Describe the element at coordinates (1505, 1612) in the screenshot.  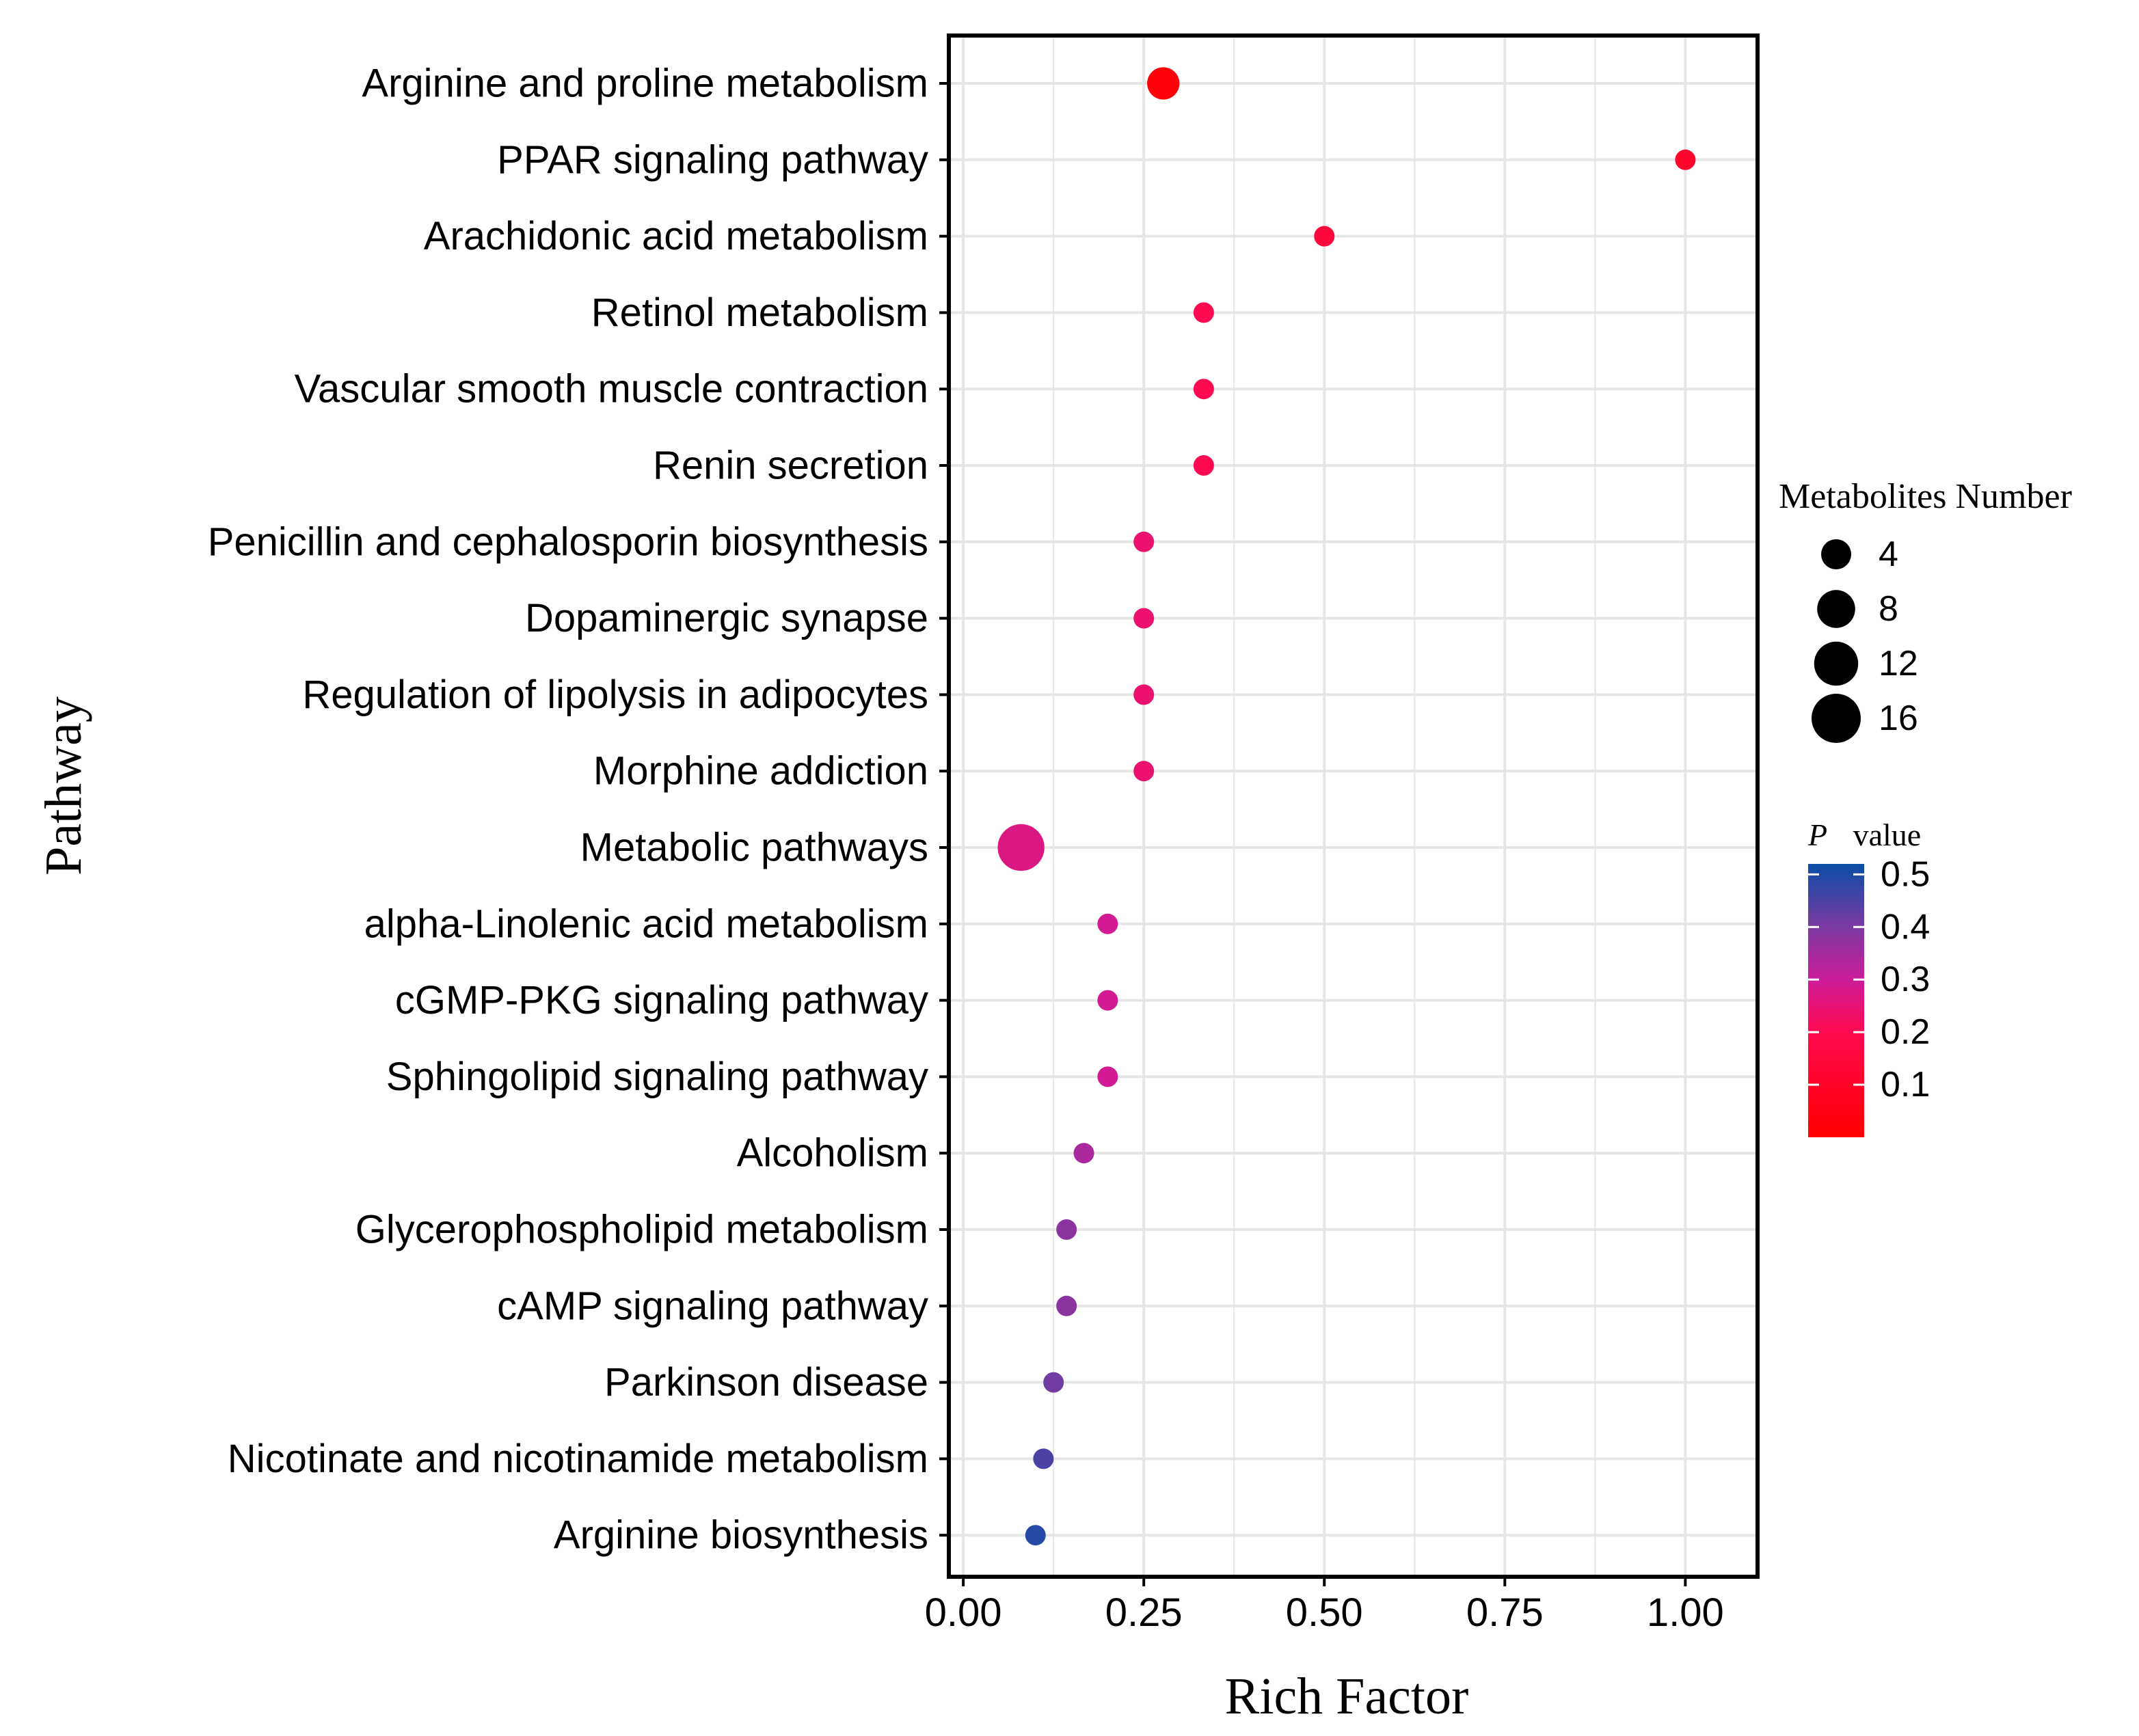
I see `x-tick-label: 0.75` at that location.